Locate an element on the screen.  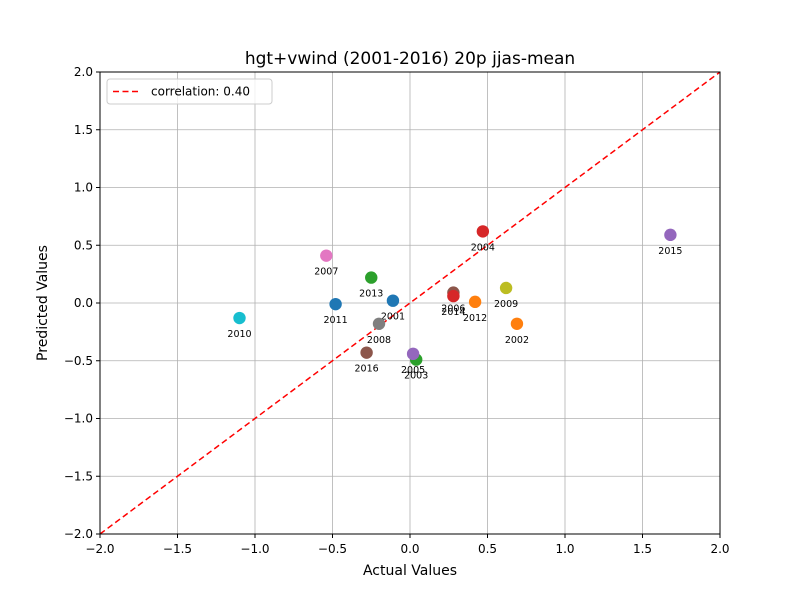
point-2008 is located at coordinates (379, 323).